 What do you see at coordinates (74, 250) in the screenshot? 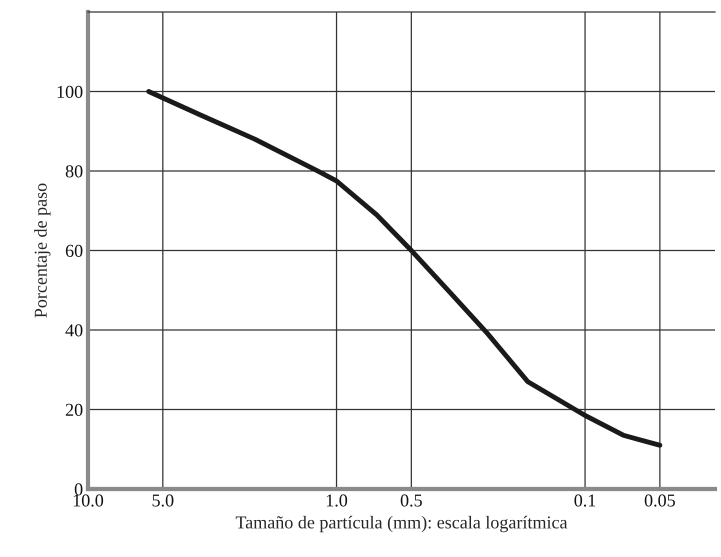
I see `y-tick-label: 60` at bounding box center [74, 250].